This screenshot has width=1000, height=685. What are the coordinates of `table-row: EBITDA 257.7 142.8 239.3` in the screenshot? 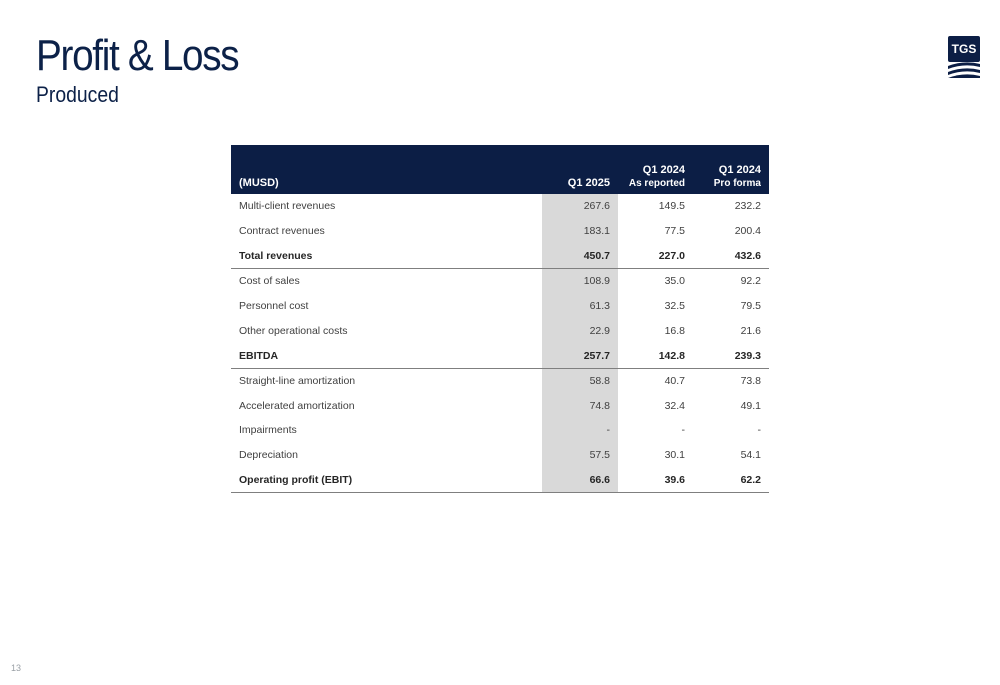 It's located at (500, 356).